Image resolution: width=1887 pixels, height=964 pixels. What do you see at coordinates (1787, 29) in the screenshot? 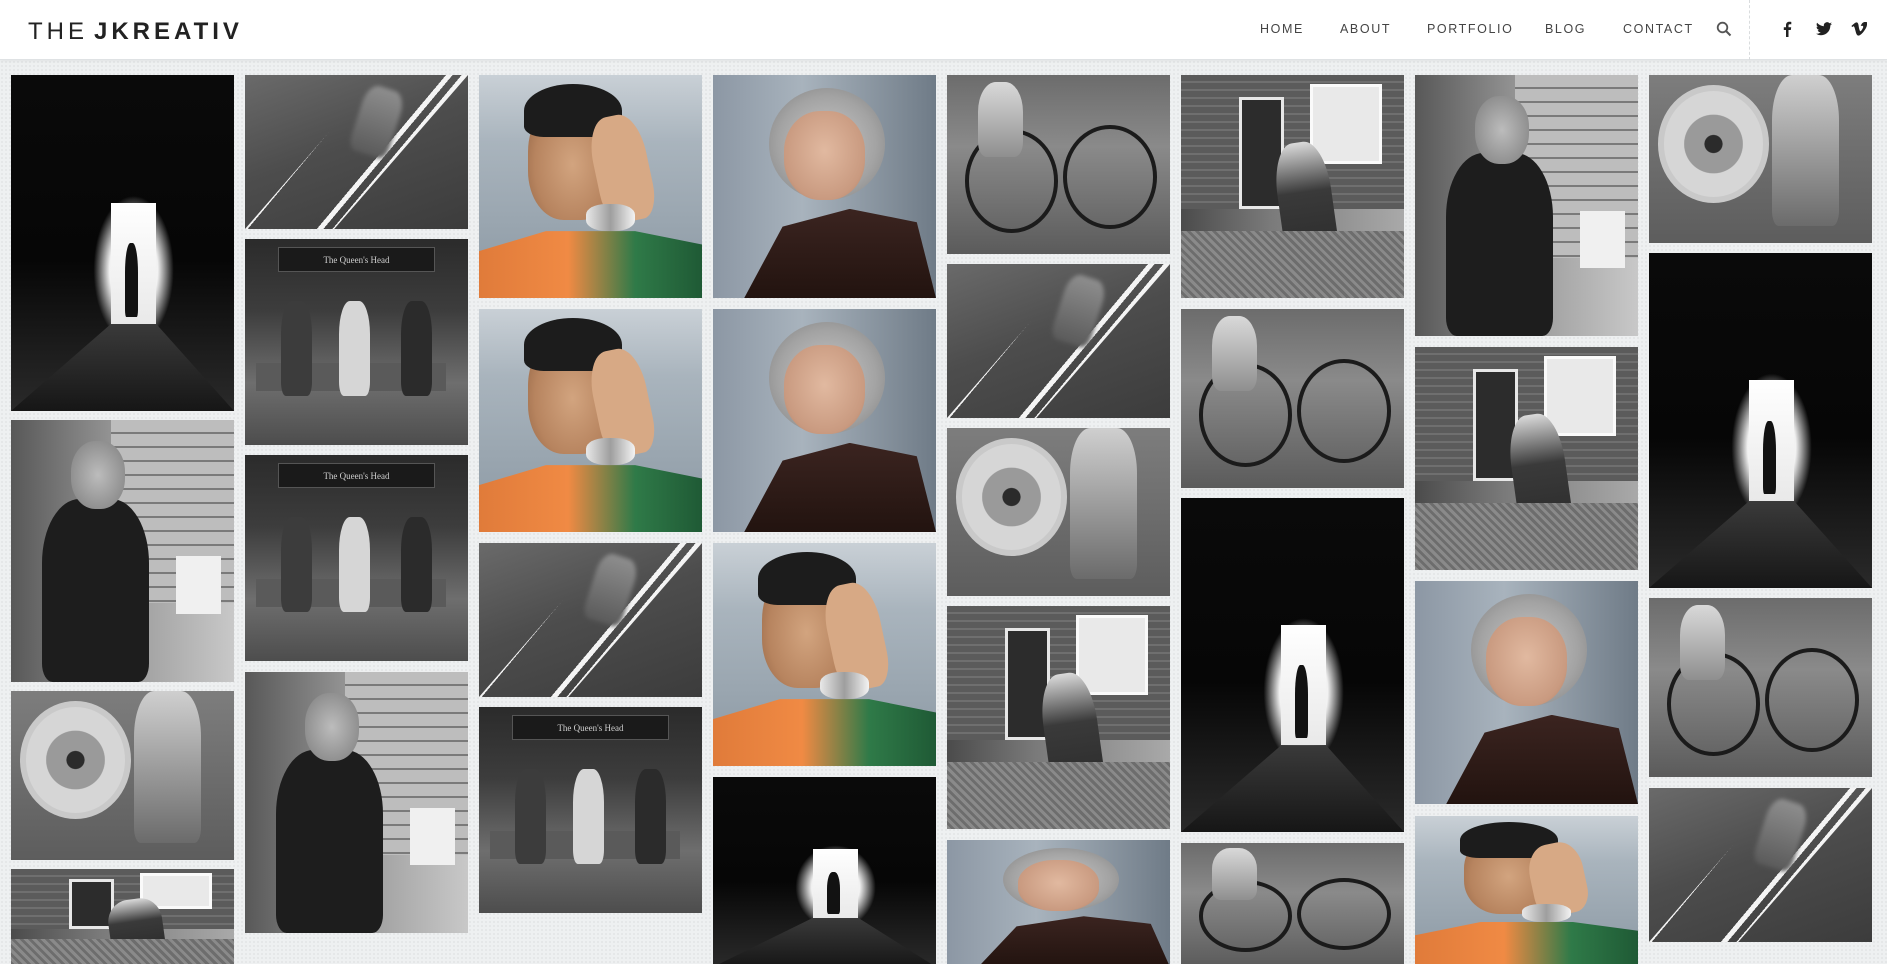
I see `facebook-icon` at bounding box center [1787, 29].